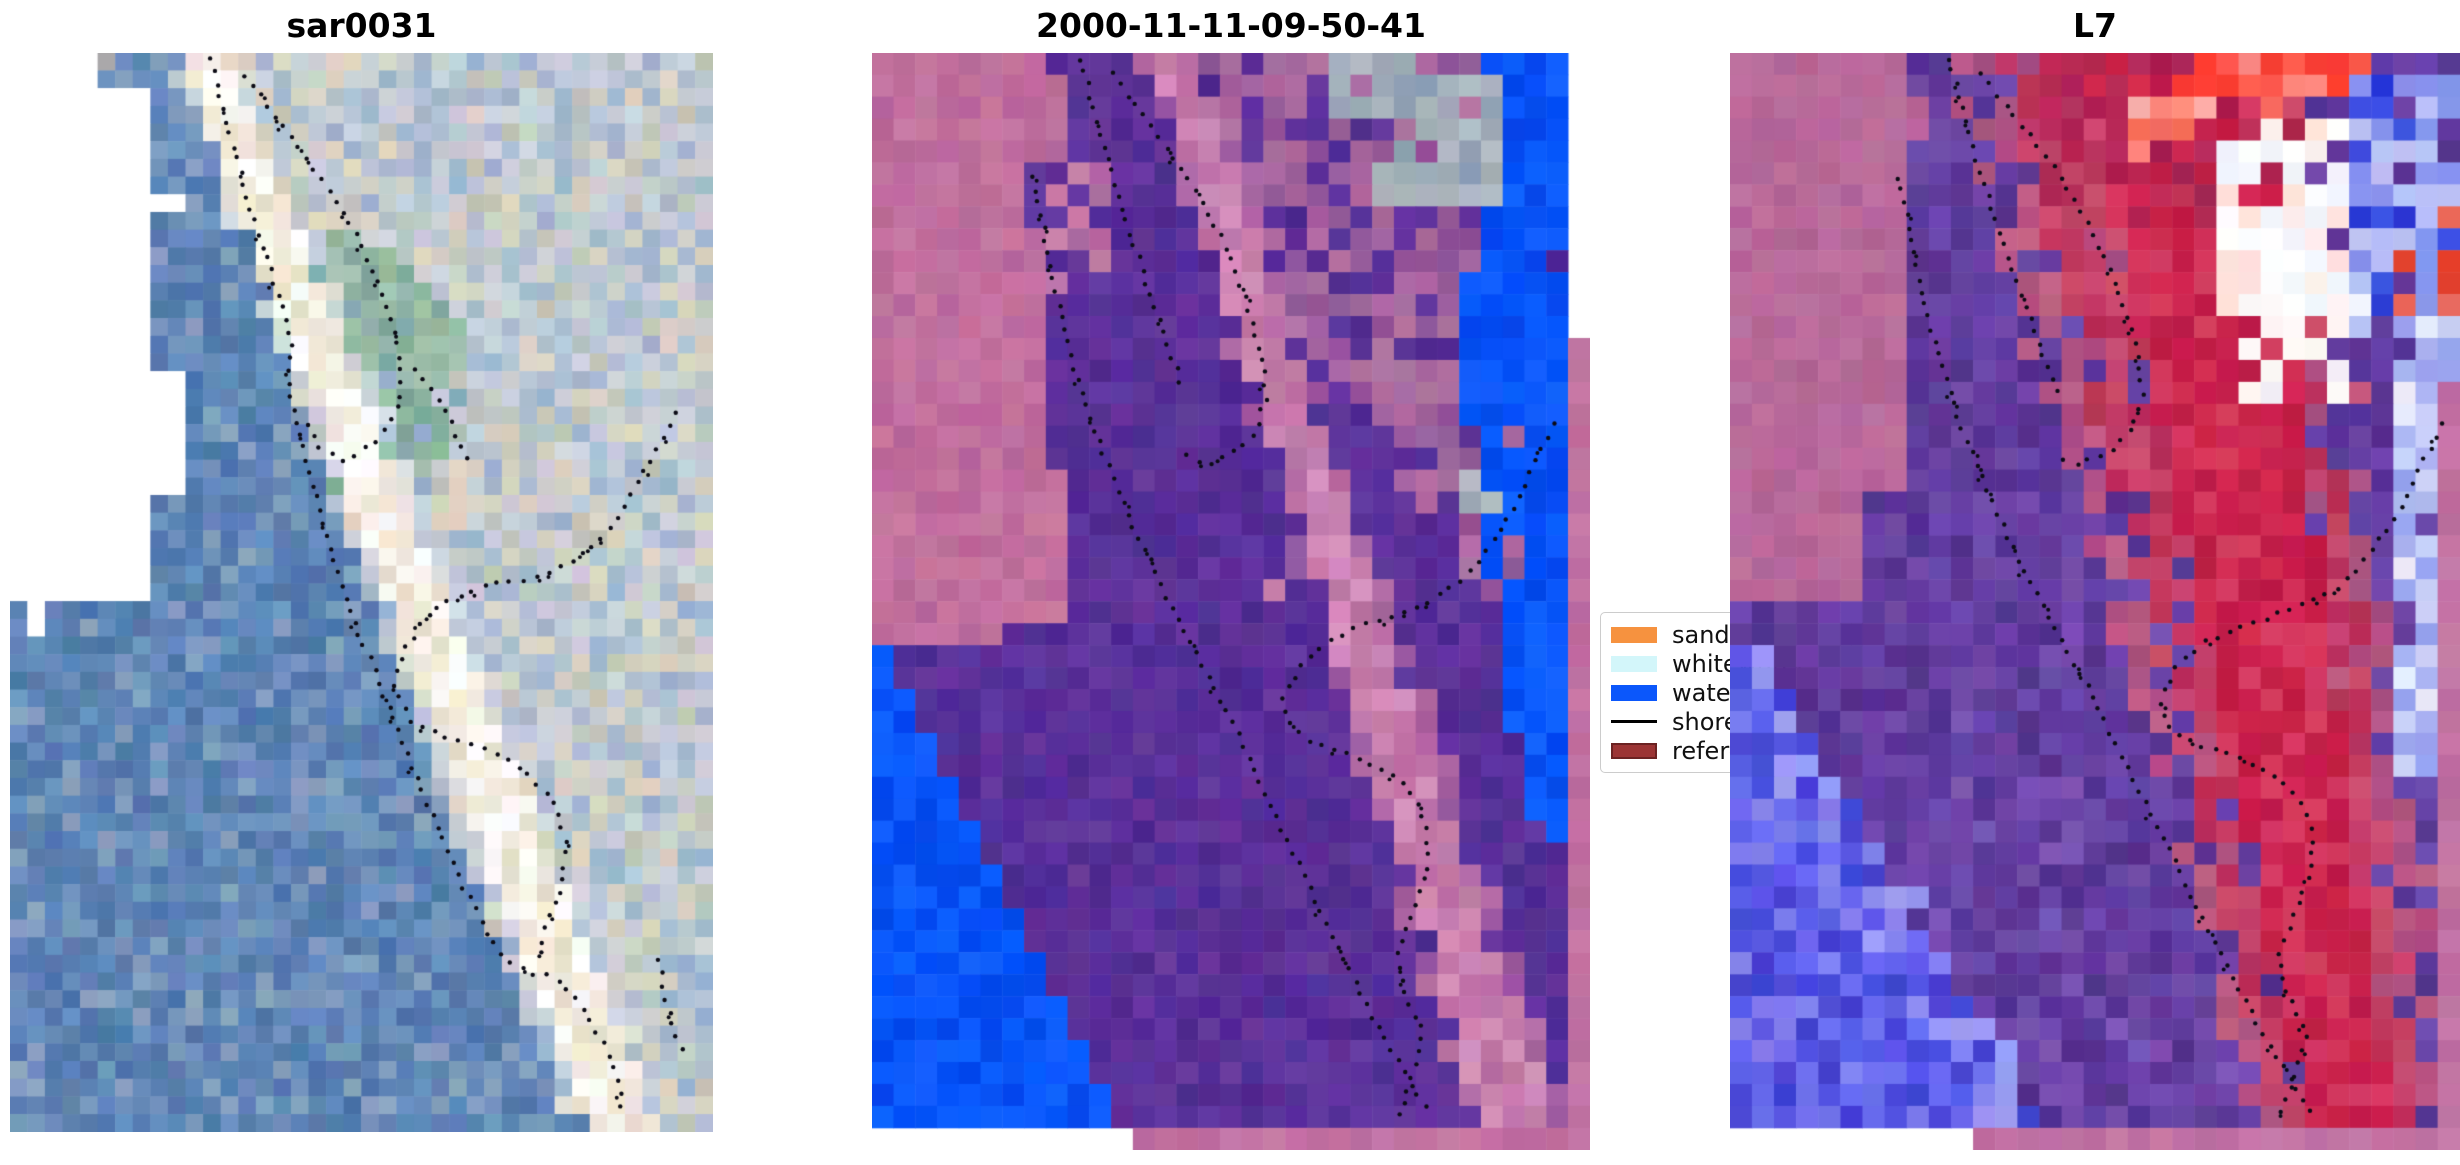 The width and height of the screenshot is (2460, 1165). What do you see at coordinates (1634, 663) in the screenshot?
I see `whitewater-swatch-icon` at bounding box center [1634, 663].